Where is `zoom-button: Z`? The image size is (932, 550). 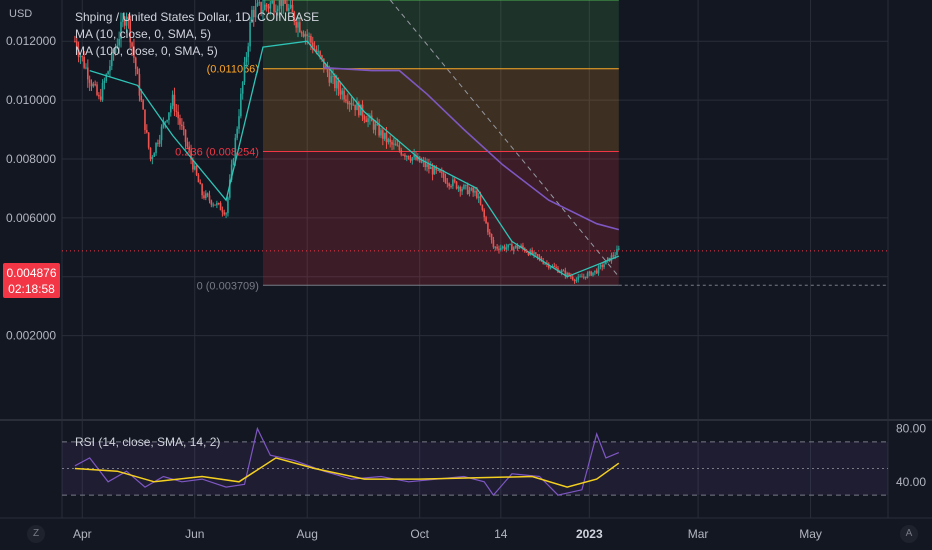 zoom-button: Z is located at coordinates (36, 534).